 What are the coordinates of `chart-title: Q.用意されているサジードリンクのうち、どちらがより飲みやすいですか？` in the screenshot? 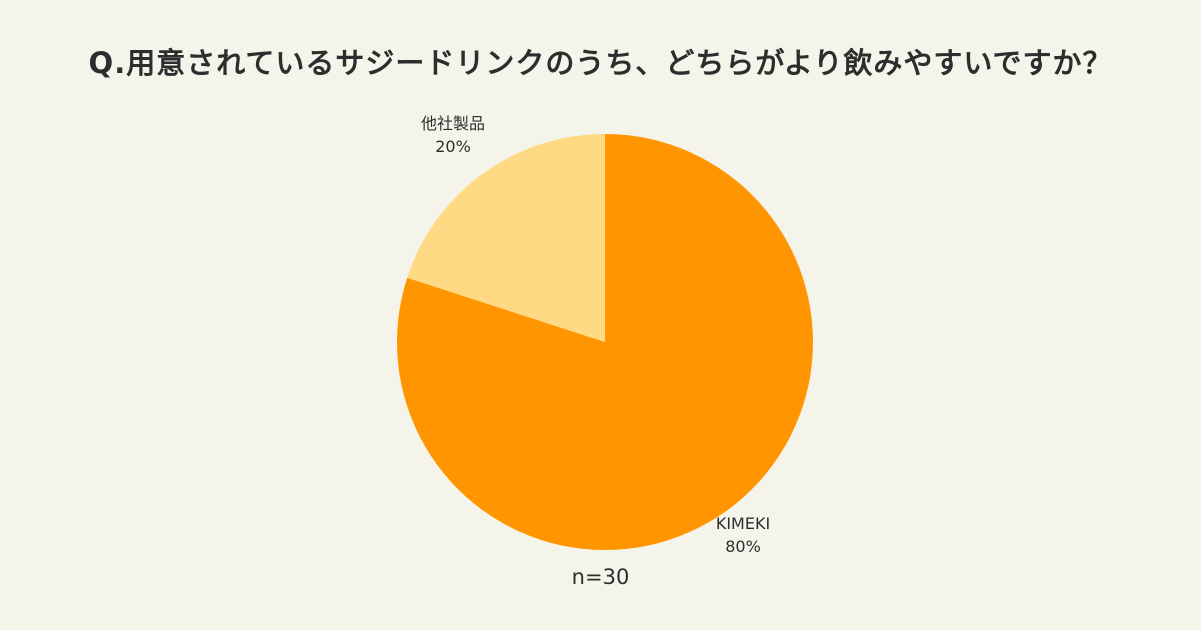 It's located at (600, 63).